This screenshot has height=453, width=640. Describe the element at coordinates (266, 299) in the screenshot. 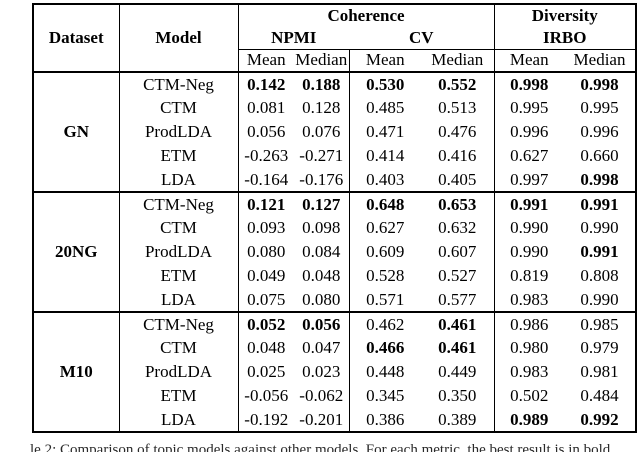

I see `value-cell: 0.075` at that location.